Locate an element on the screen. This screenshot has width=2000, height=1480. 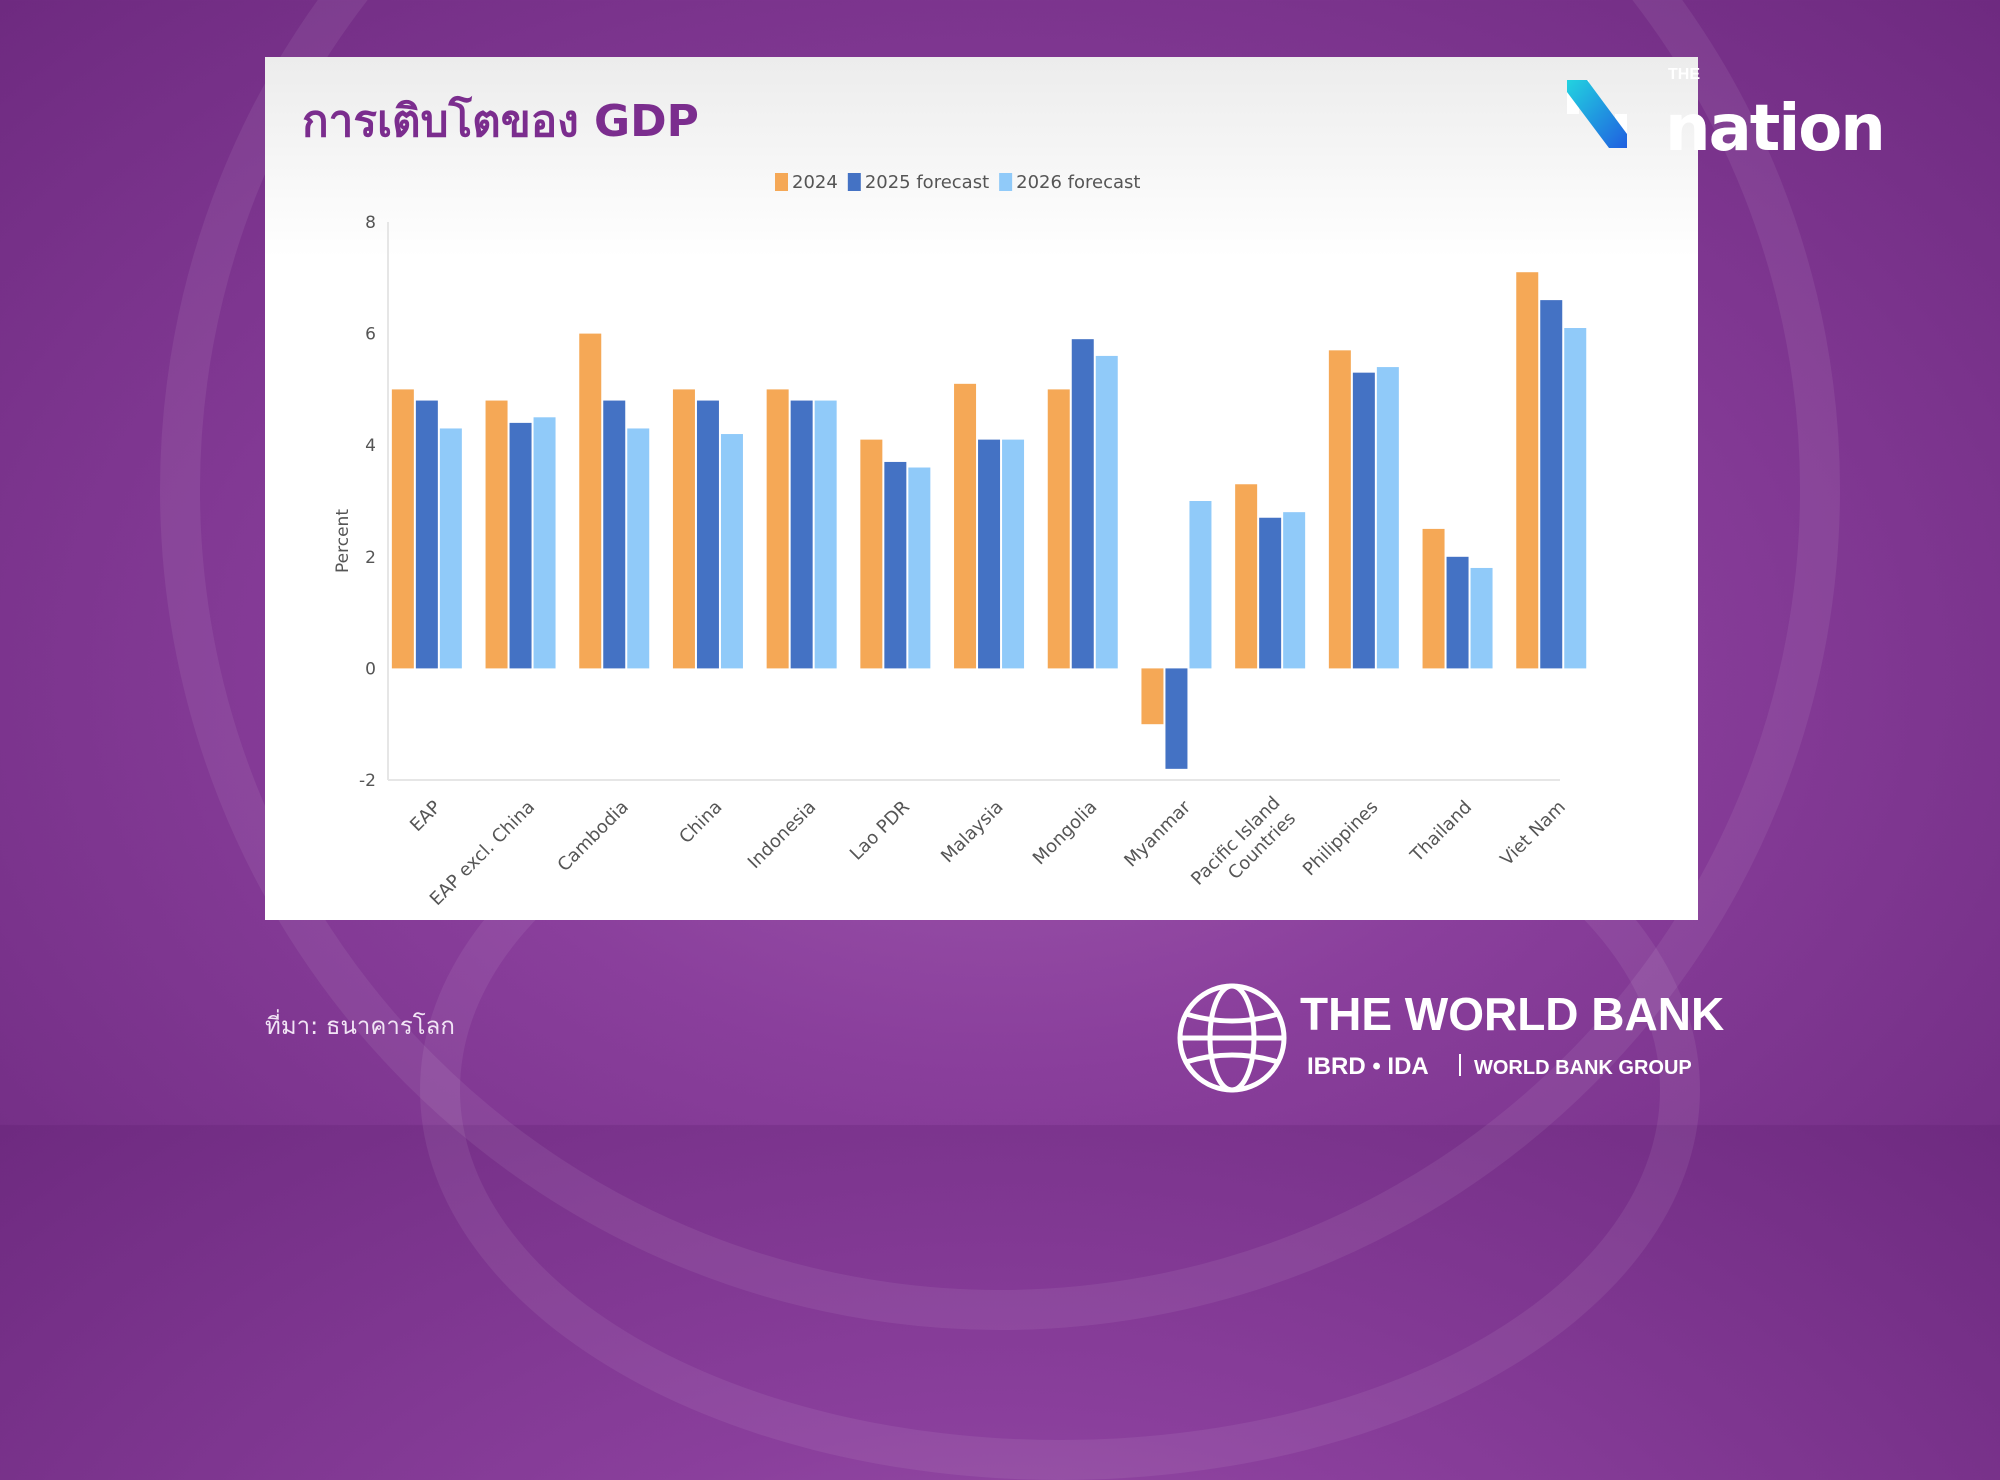
bar-2026-forecast-myanmar is located at coordinates (1200, 585).